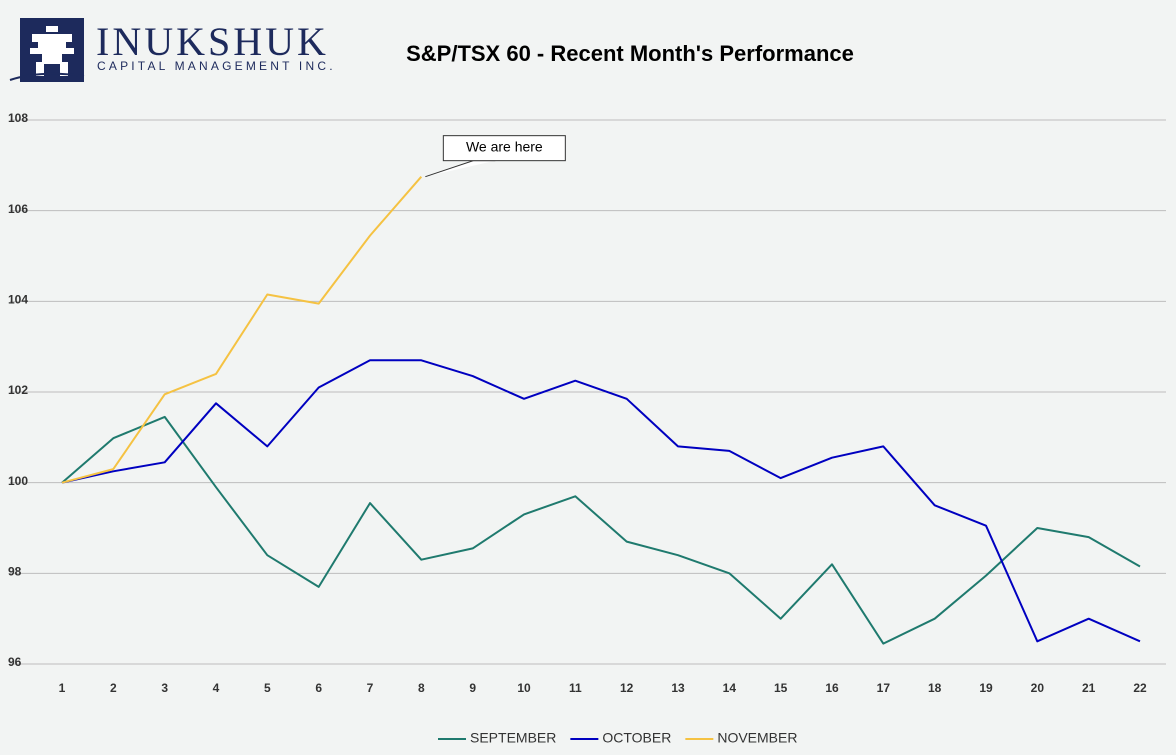 The height and width of the screenshot is (755, 1176). Describe the element at coordinates (986, 688) in the screenshot. I see `x-tick-label: 19` at that location.